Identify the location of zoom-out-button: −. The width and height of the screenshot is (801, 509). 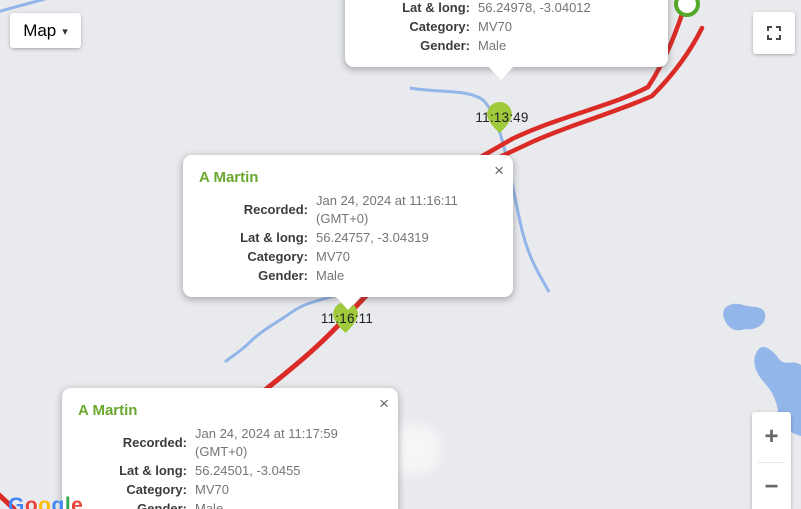
(771, 485).